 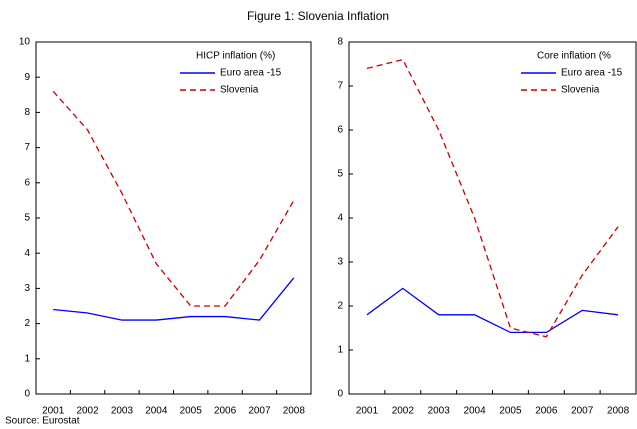 What do you see at coordinates (42, 421) in the screenshot?
I see `source-note: Source: Eurostat` at bounding box center [42, 421].